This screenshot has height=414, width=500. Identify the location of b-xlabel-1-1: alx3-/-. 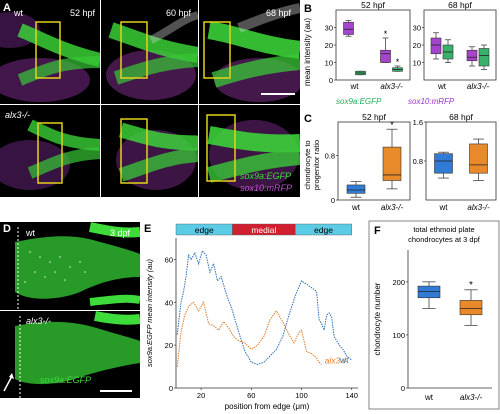
(478, 86).